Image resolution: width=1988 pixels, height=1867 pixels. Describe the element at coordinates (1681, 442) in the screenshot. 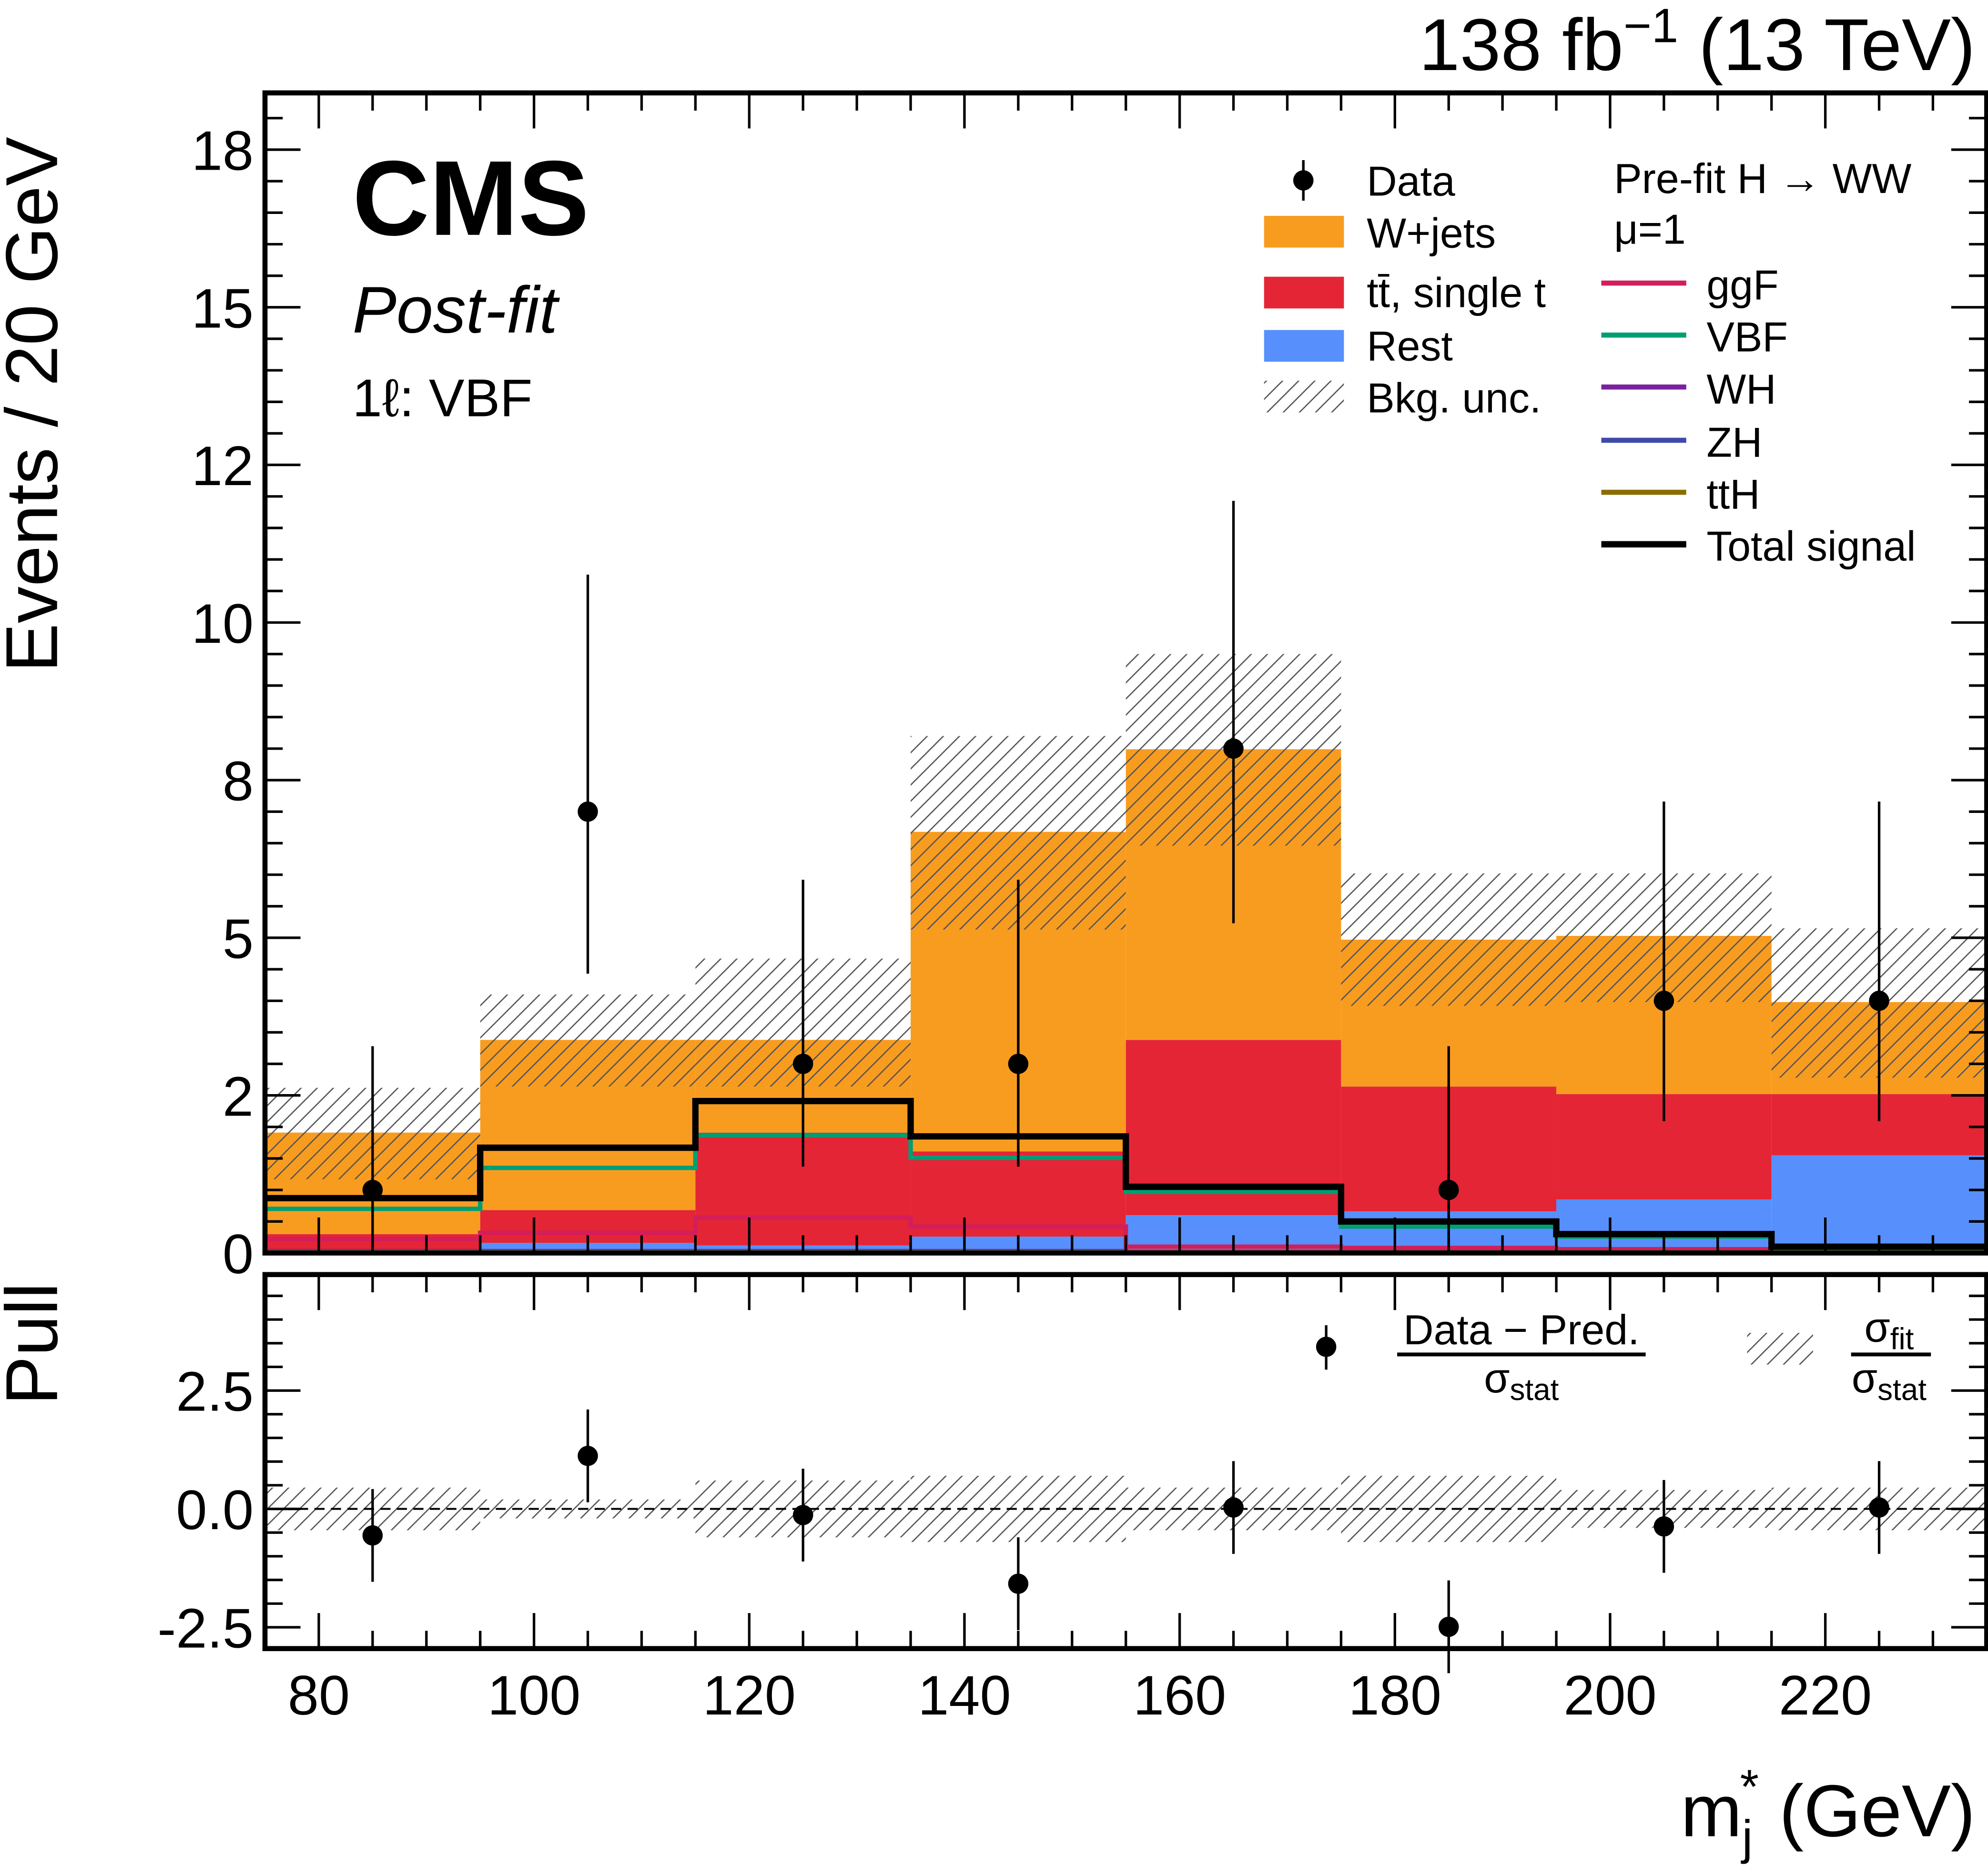

I see `legend-zh: ZH` at that location.